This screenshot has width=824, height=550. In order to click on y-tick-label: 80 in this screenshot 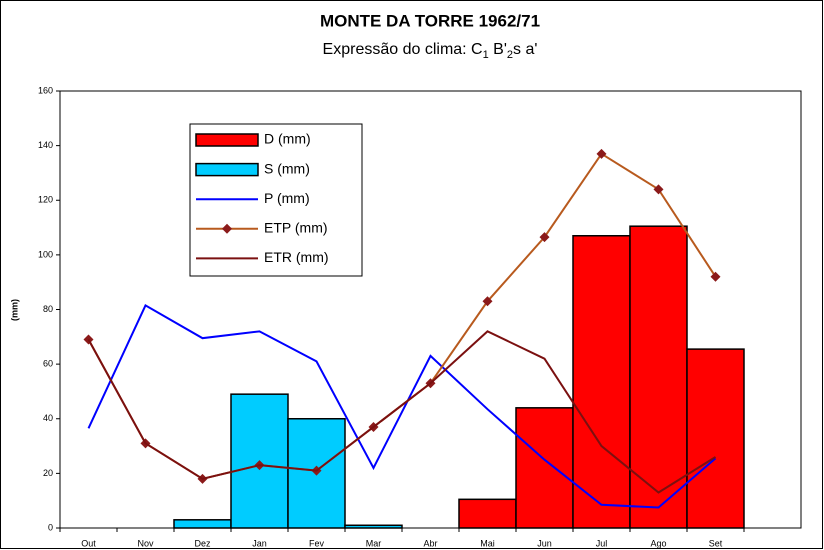, I will do `click(48, 309)`.